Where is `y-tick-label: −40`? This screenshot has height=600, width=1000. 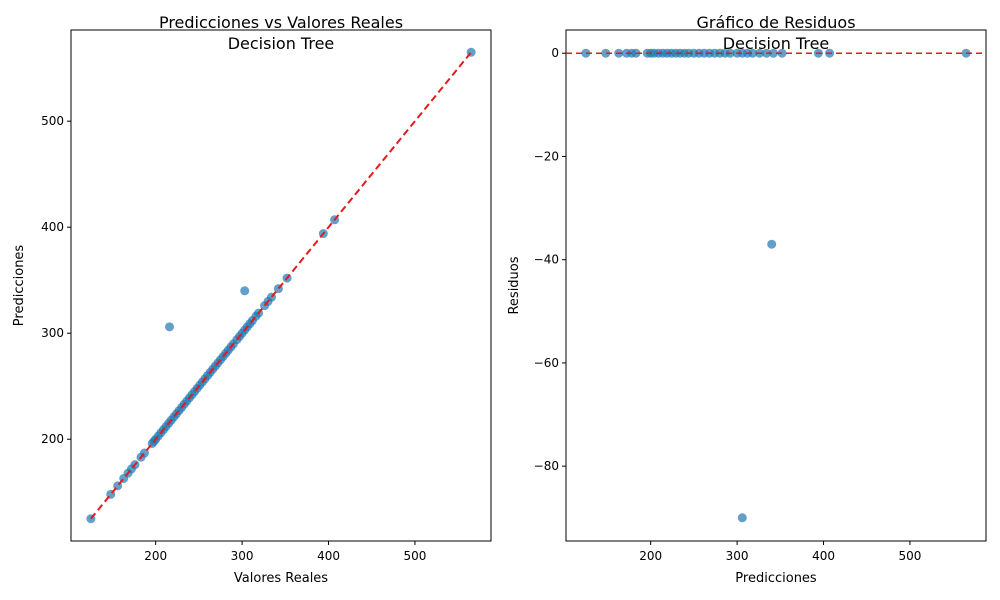
y-tick-label: −40 is located at coordinates (546, 260).